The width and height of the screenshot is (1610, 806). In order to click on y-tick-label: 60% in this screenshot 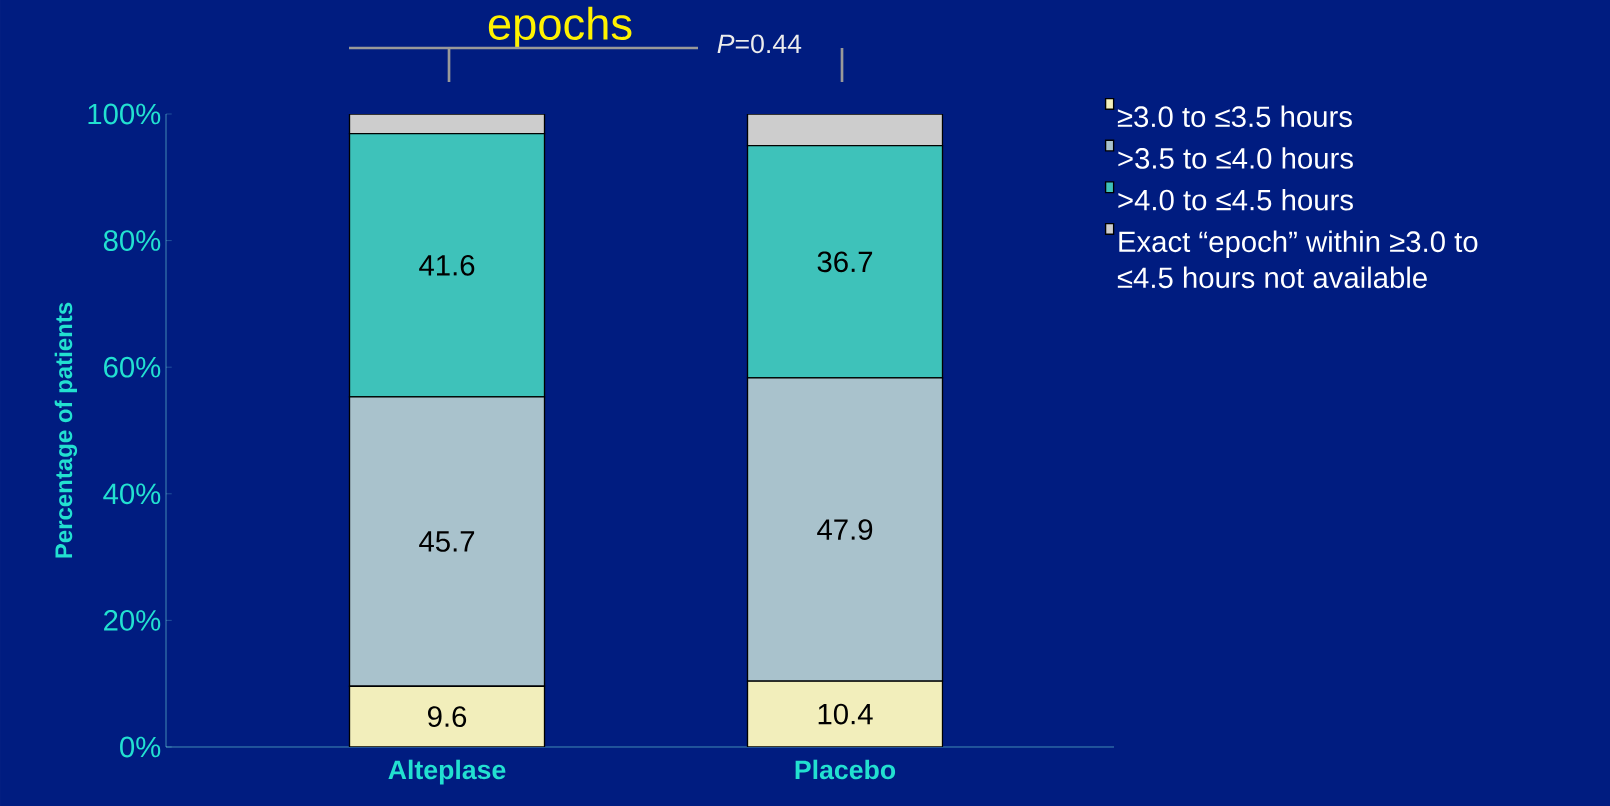, I will do `click(132, 367)`.